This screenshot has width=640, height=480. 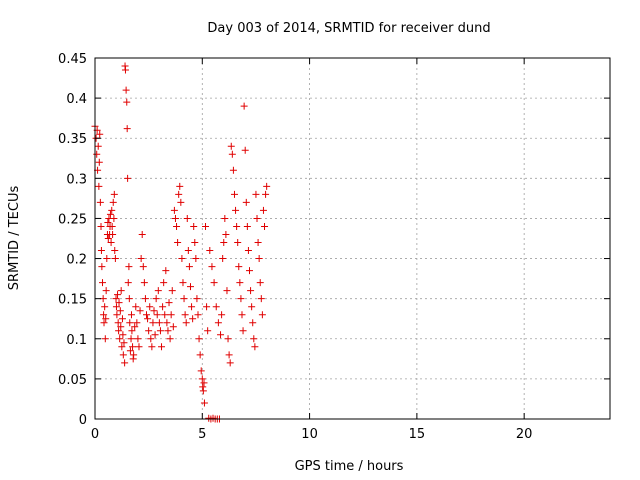 I want to click on y-tick-label: 0.15, so click(x=72, y=300).